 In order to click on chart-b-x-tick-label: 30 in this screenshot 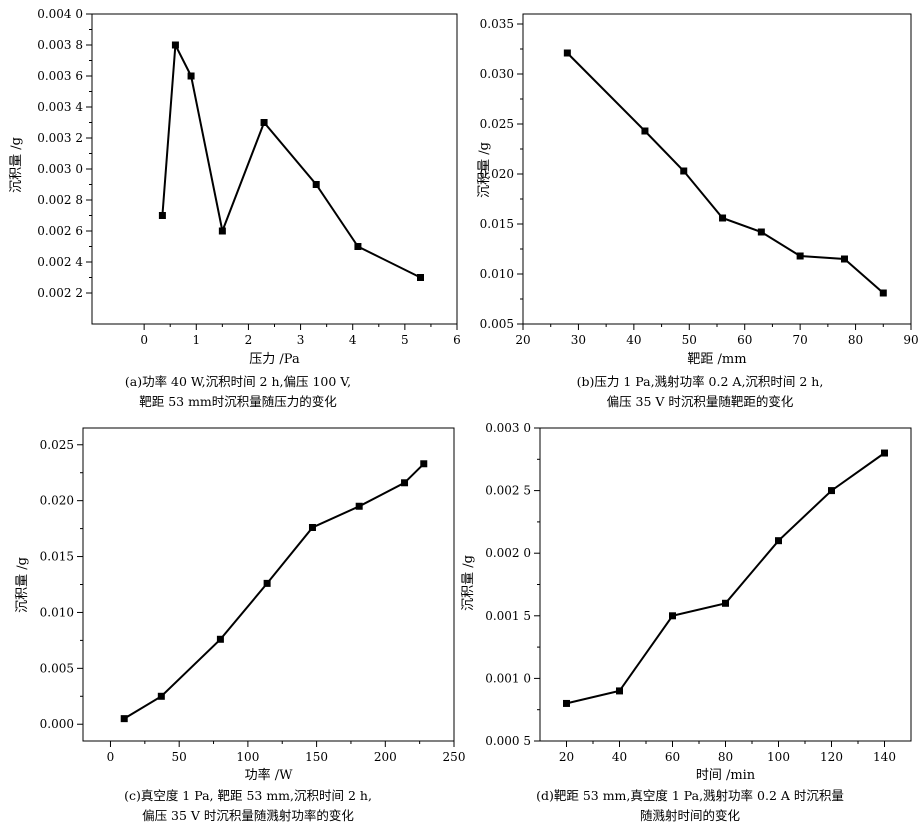, I will do `click(578, 340)`.